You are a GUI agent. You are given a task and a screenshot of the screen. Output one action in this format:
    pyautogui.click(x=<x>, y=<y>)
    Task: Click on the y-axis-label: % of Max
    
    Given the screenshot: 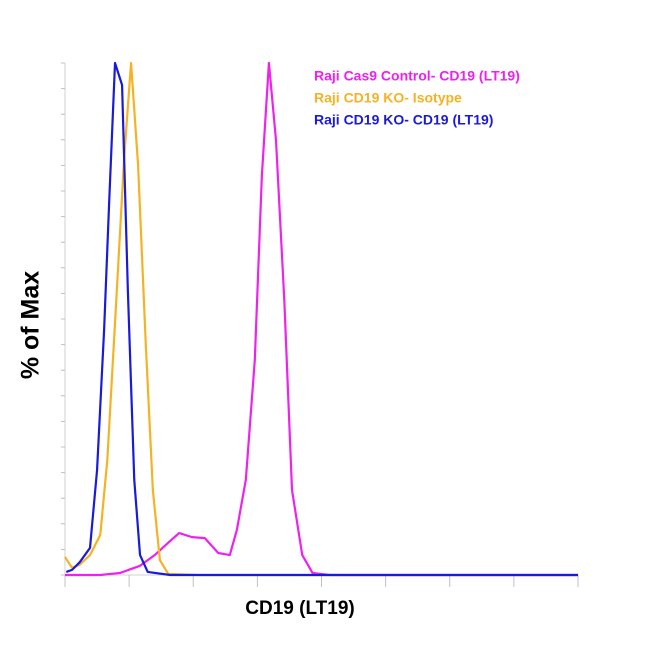 What is the action you would take?
    pyautogui.click(x=31, y=325)
    